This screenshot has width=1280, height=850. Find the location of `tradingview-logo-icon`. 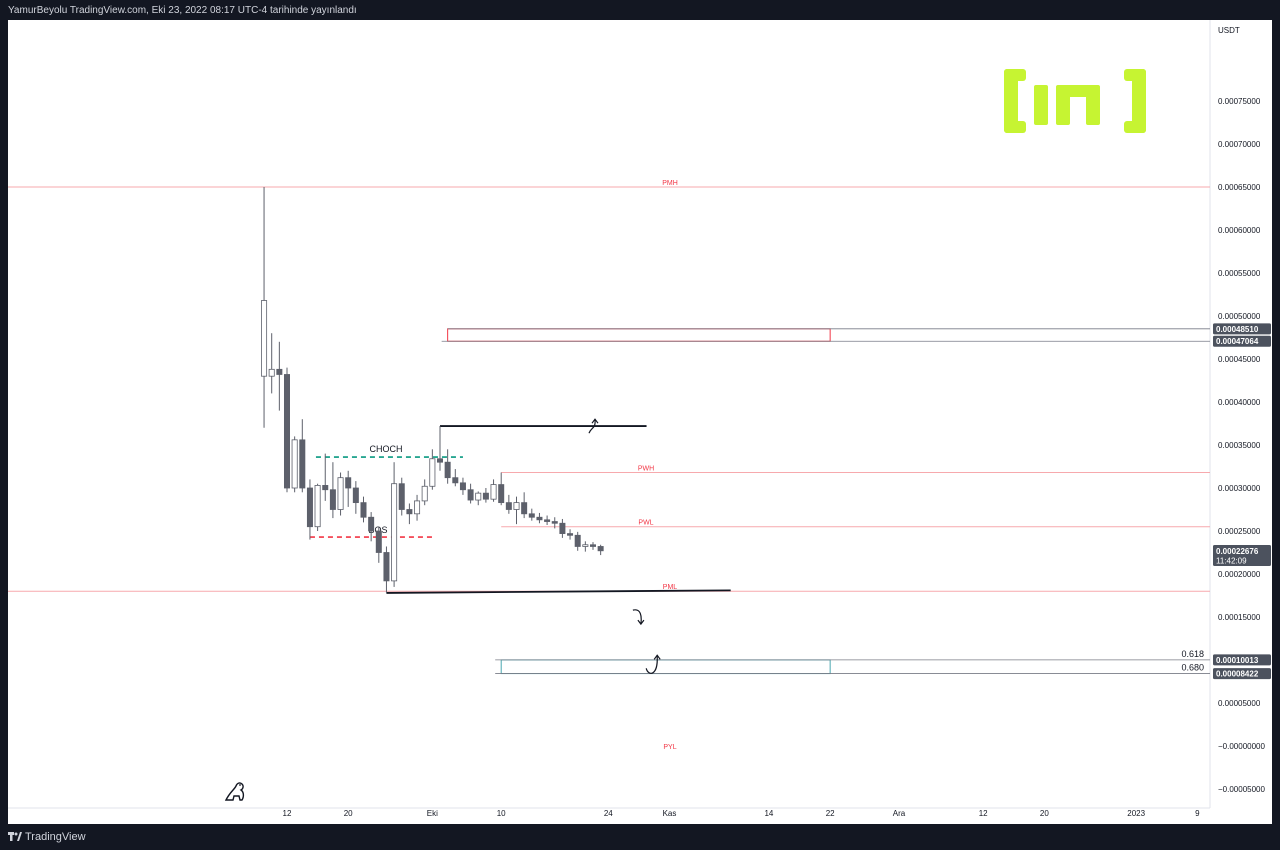

tradingview-logo-icon is located at coordinates (15, 836).